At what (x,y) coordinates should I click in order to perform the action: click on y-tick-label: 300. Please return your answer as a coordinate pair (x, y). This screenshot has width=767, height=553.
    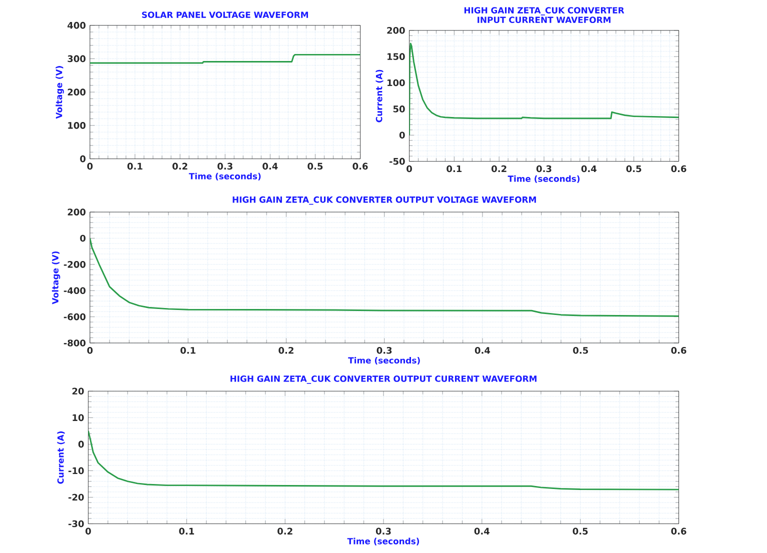
    Looking at the image, I should click on (77, 58).